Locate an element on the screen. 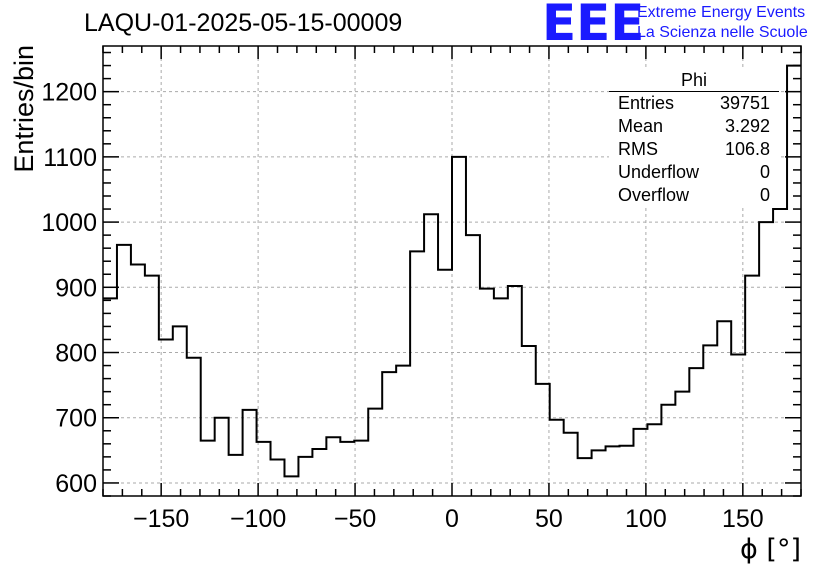 The width and height of the screenshot is (836, 572). stats-row-underflow: Underflow 0 is located at coordinates (694, 172).